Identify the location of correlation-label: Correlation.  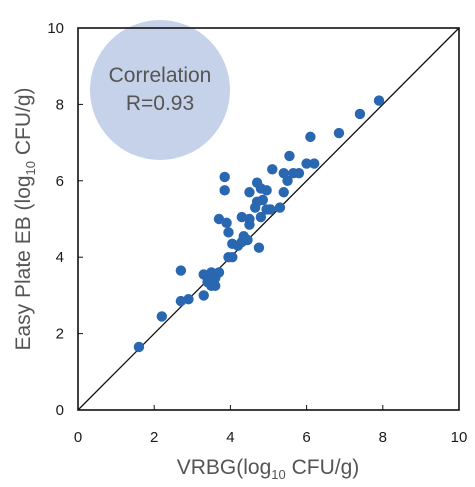
(160, 75).